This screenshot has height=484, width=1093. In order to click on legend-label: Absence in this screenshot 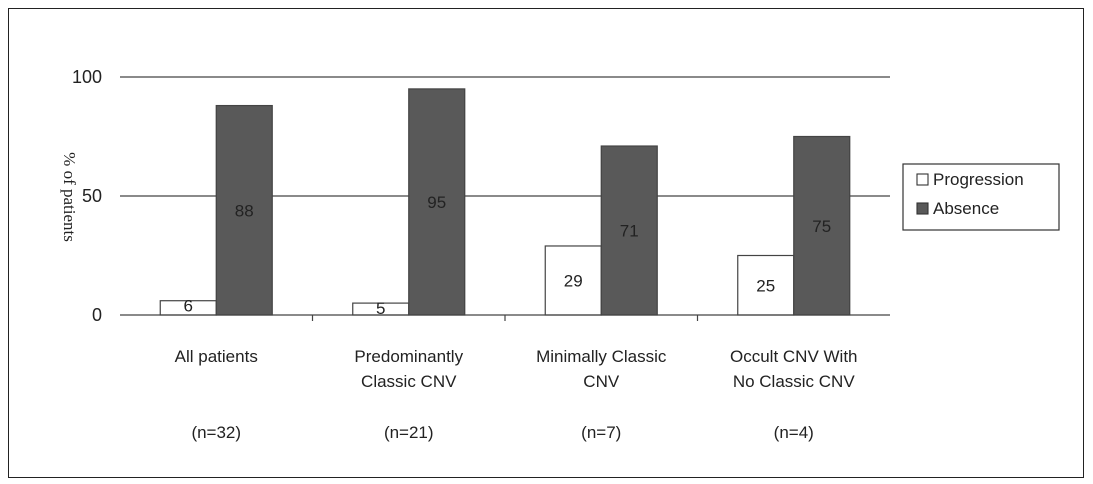, I will do `click(966, 208)`.